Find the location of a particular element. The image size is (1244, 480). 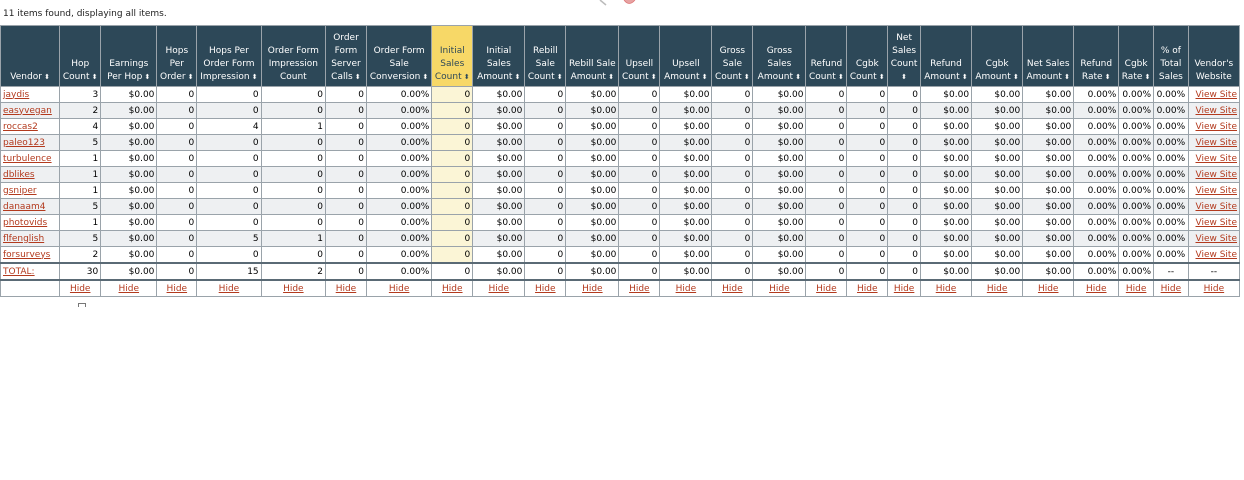

column-header-cgbk-amount: Cgbk Amount ⬍ is located at coordinates (997, 56).